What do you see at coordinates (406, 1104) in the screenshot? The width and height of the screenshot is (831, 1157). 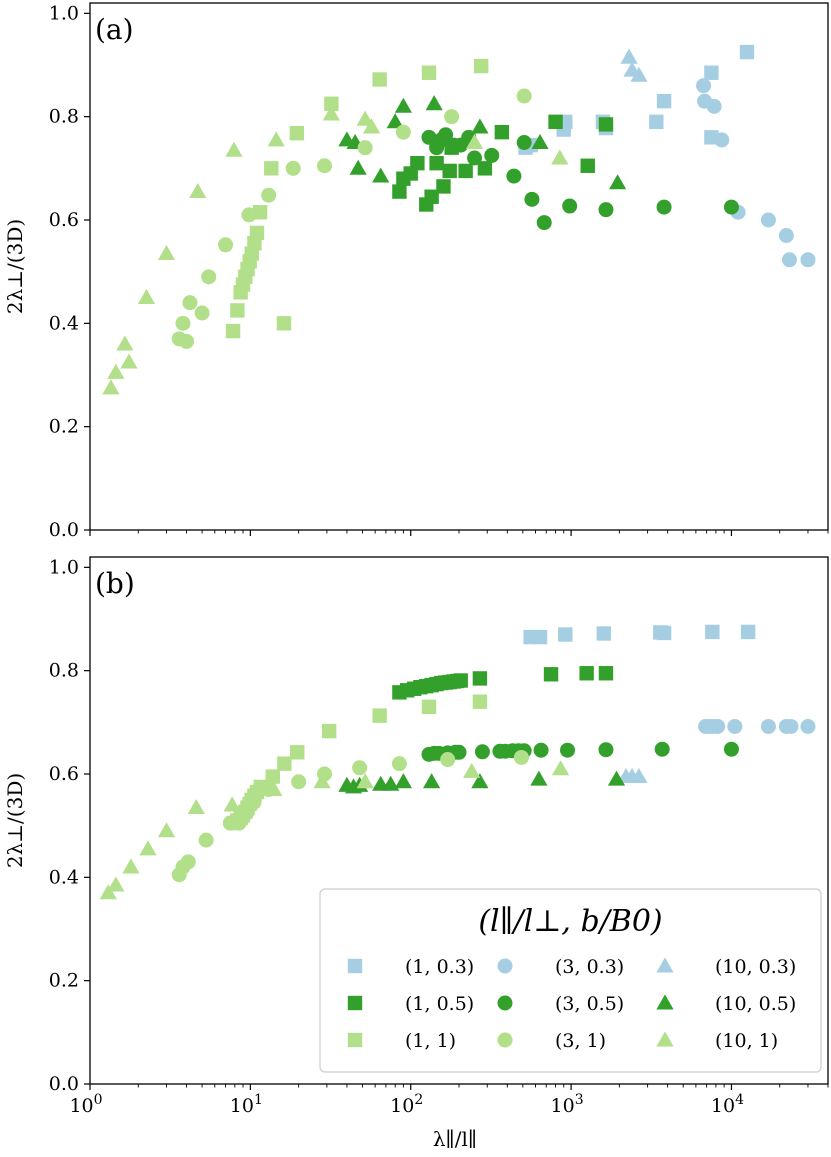 I see `x-tick-label: 10²` at bounding box center [406, 1104].